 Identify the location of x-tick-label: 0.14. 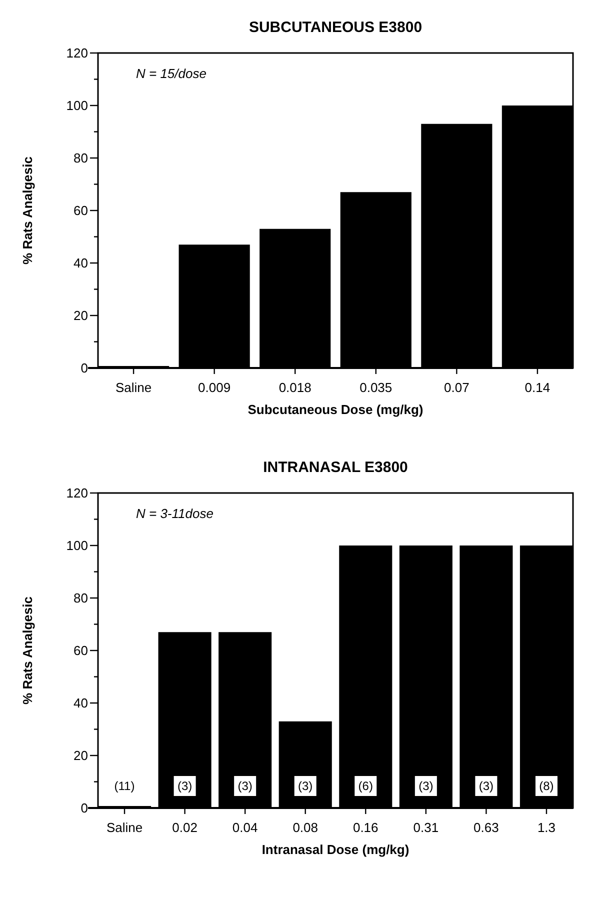
(537, 387).